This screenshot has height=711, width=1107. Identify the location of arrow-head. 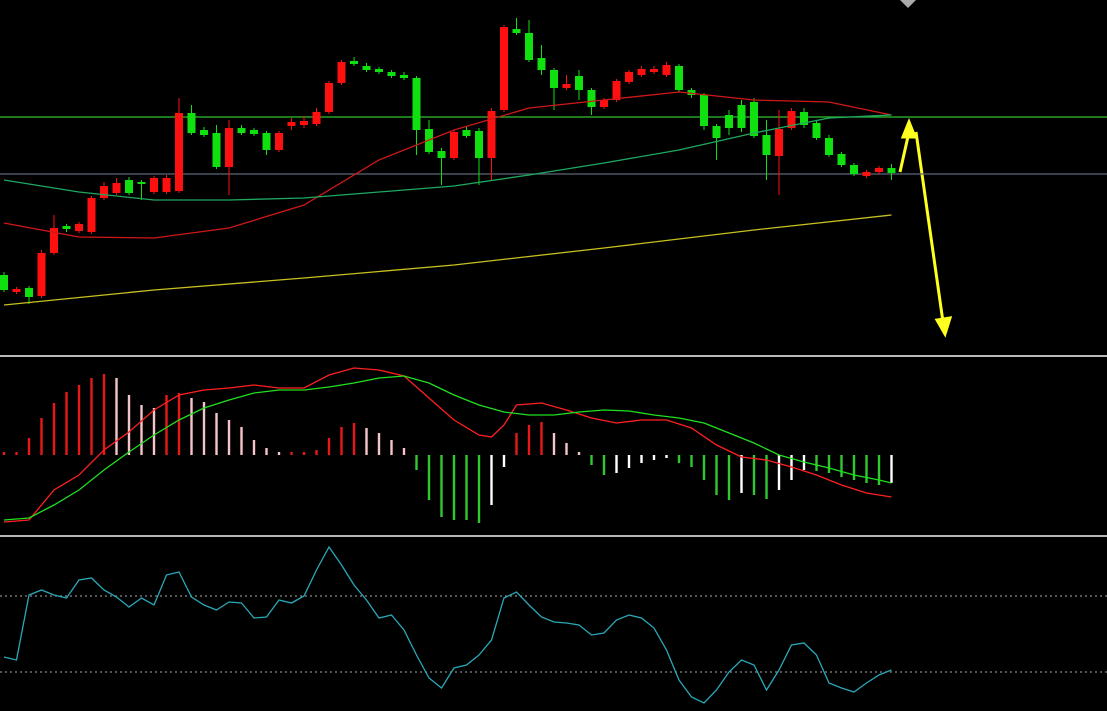
(943, 327).